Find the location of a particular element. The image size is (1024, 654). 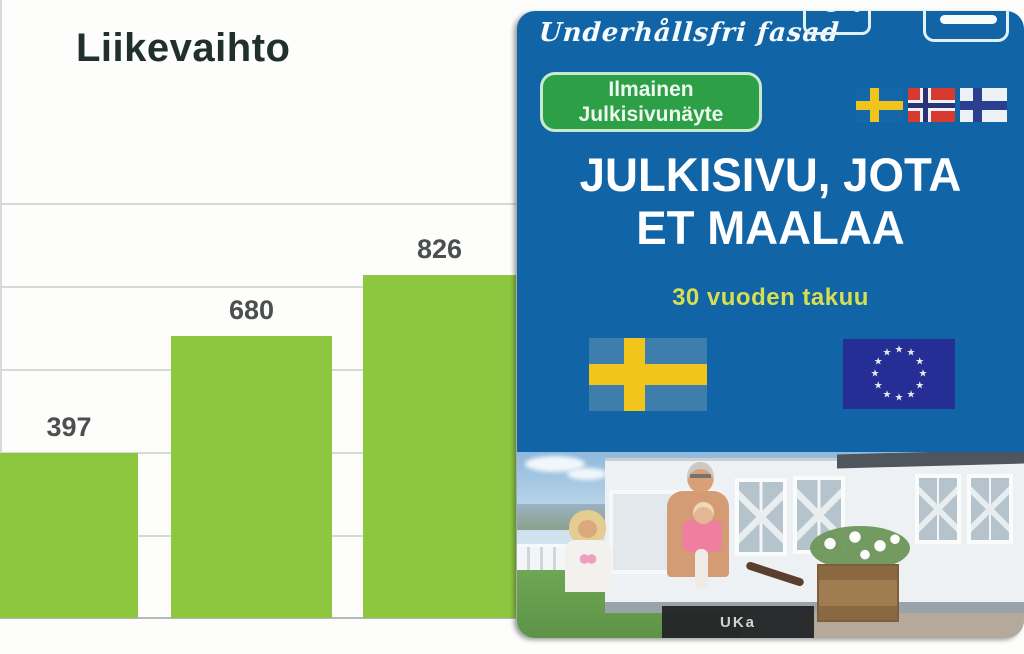

girl-face is located at coordinates (587, 529).